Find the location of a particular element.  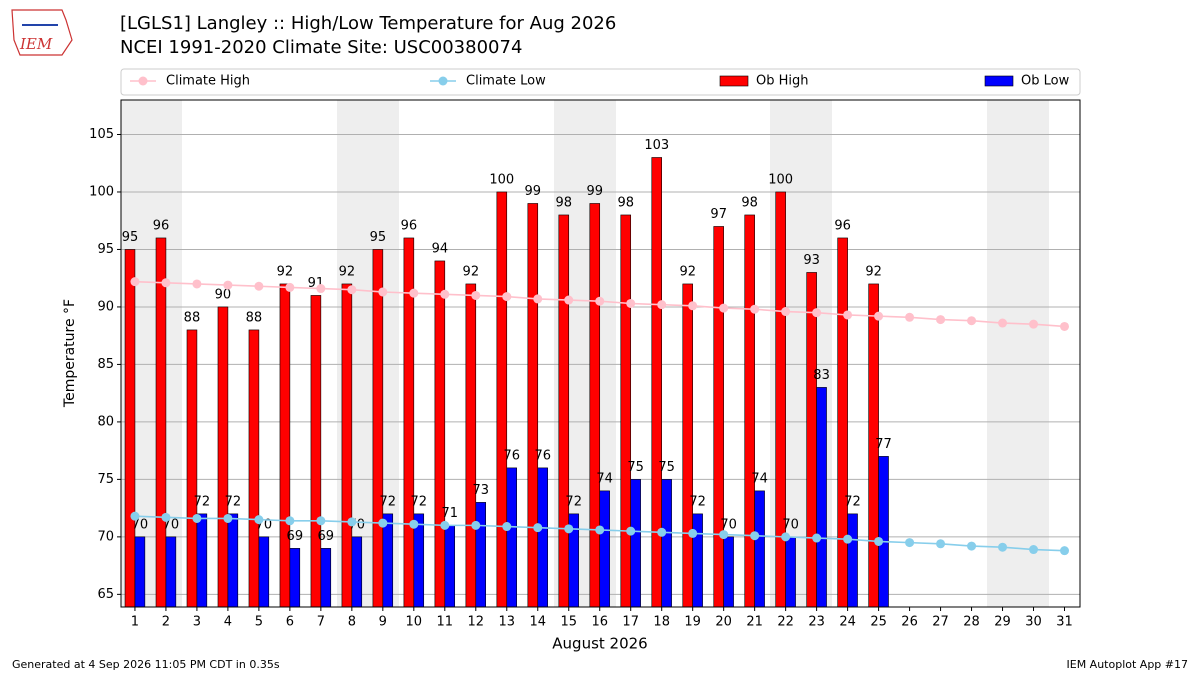

legend-label: Climate Low is located at coordinates (506, 81).